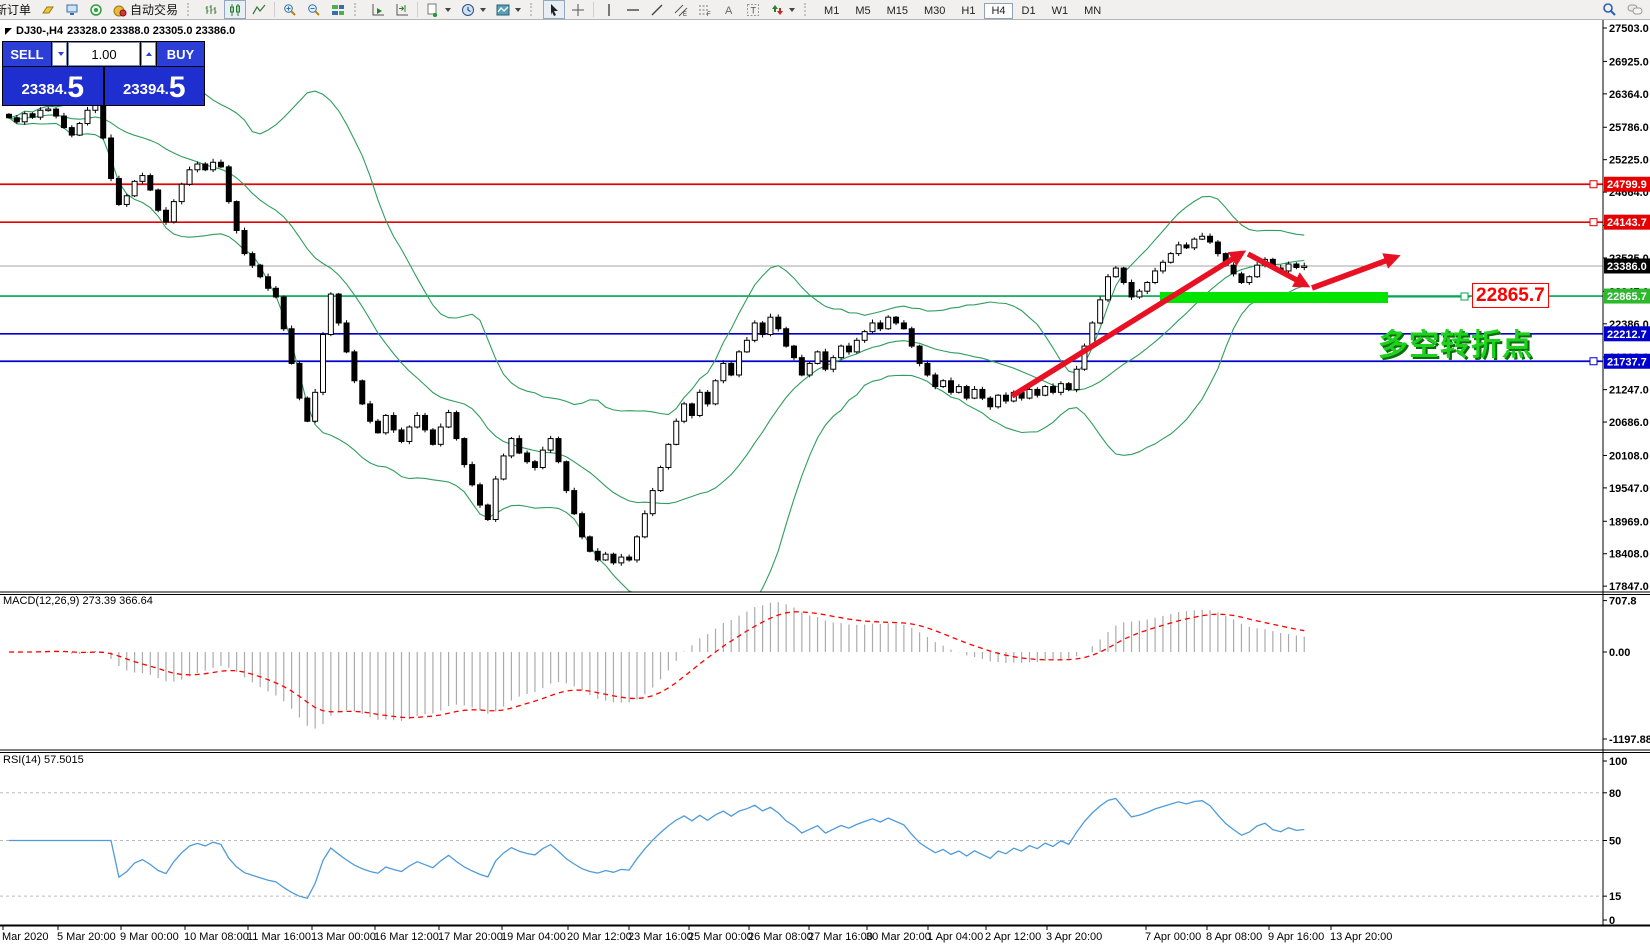  I want to click on chart-marker-icon, so click(8, 31).